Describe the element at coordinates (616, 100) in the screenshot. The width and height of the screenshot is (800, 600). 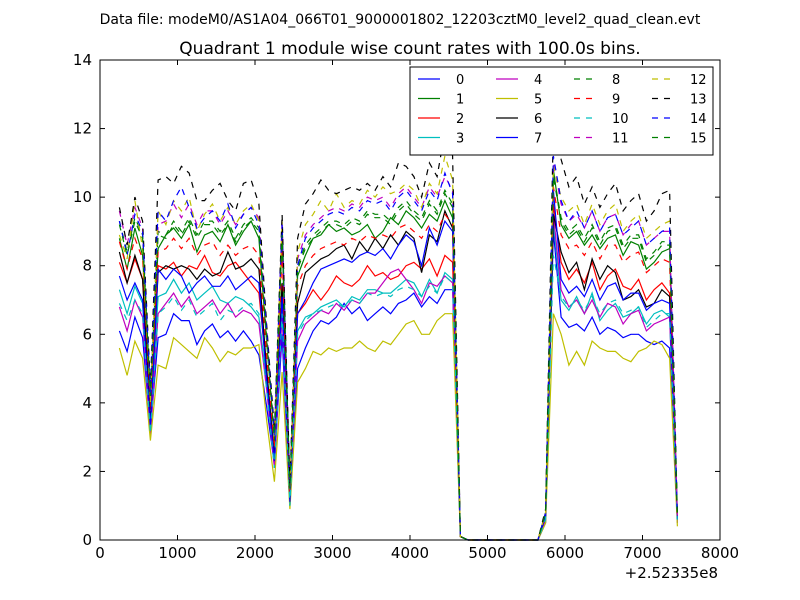
I see `legend-label-9: 9` at that location.